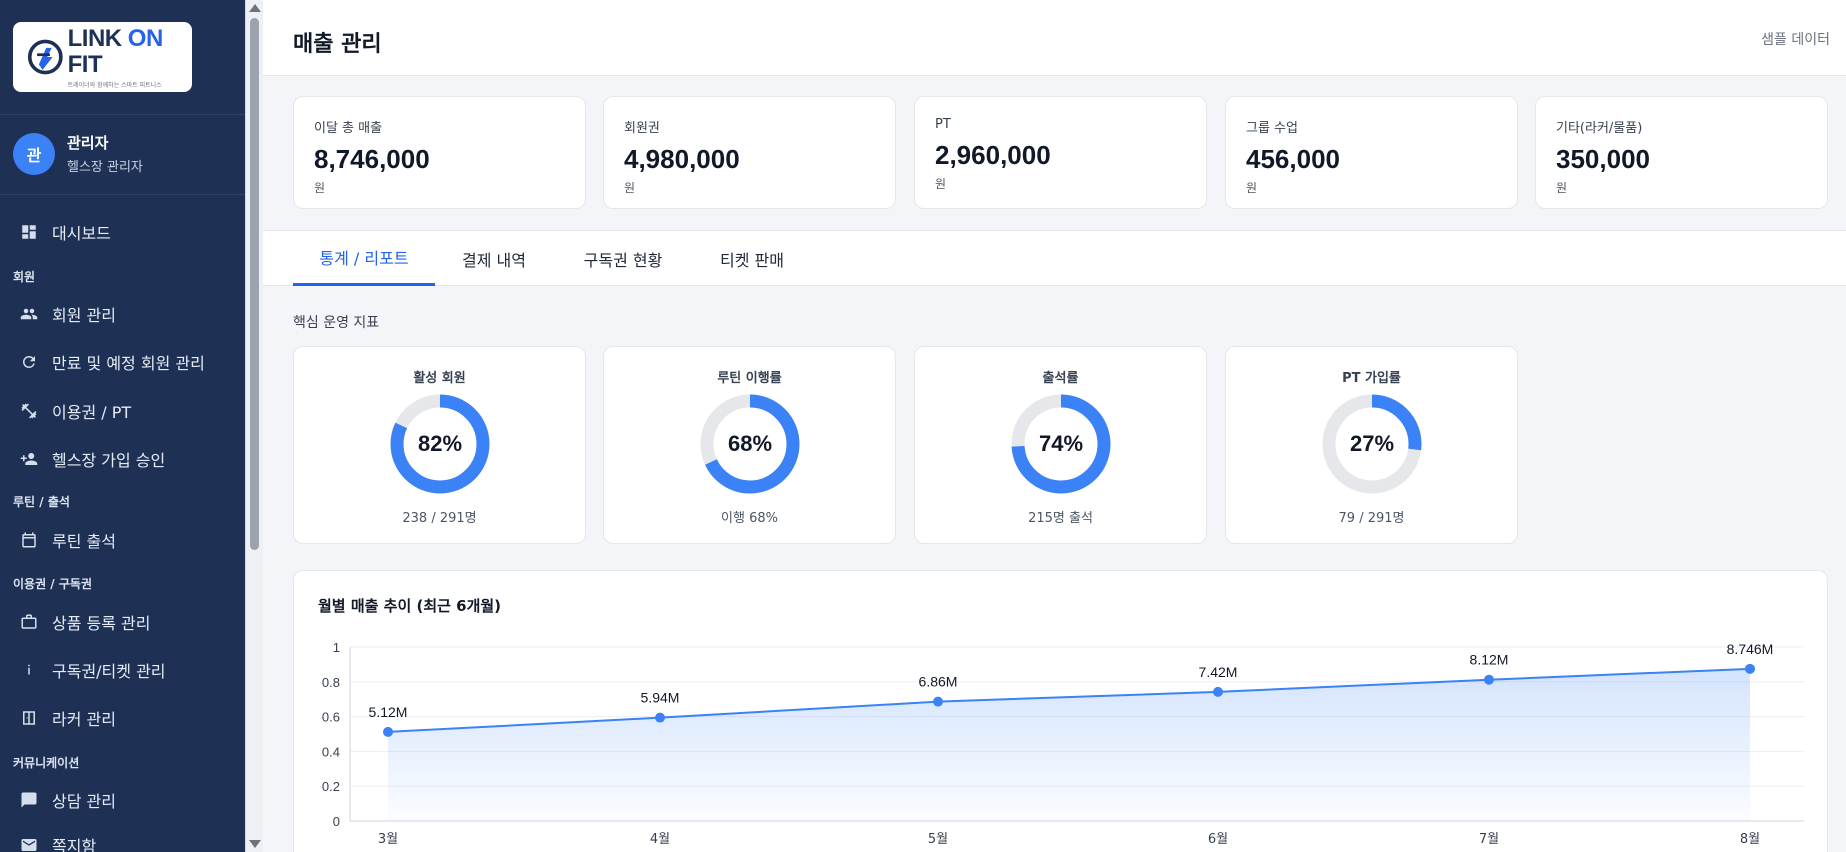 This screenshot has height=852, width=1846. What do you see at coordinates (122, 540) in the screenshot?
I see `sidebar-item-routine-attendance: 루틴 출석` at bounding box center [122, 540].